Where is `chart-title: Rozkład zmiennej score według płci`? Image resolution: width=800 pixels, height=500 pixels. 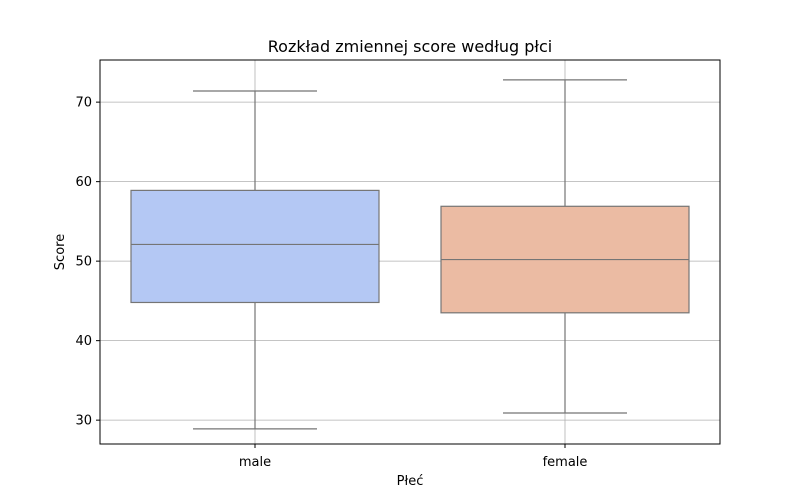 chart-title: Rozkład zmiennej score według płci is located at coordinates (410, 46).